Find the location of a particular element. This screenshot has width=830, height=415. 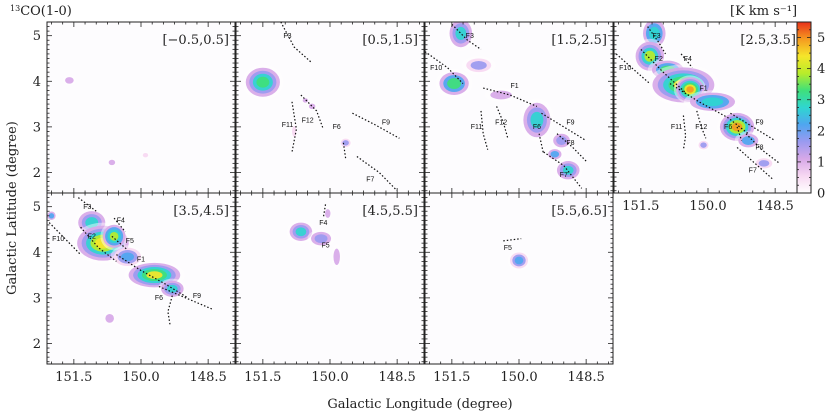

colorbar-tick-label: 4 is located at coordinates (821, 69).